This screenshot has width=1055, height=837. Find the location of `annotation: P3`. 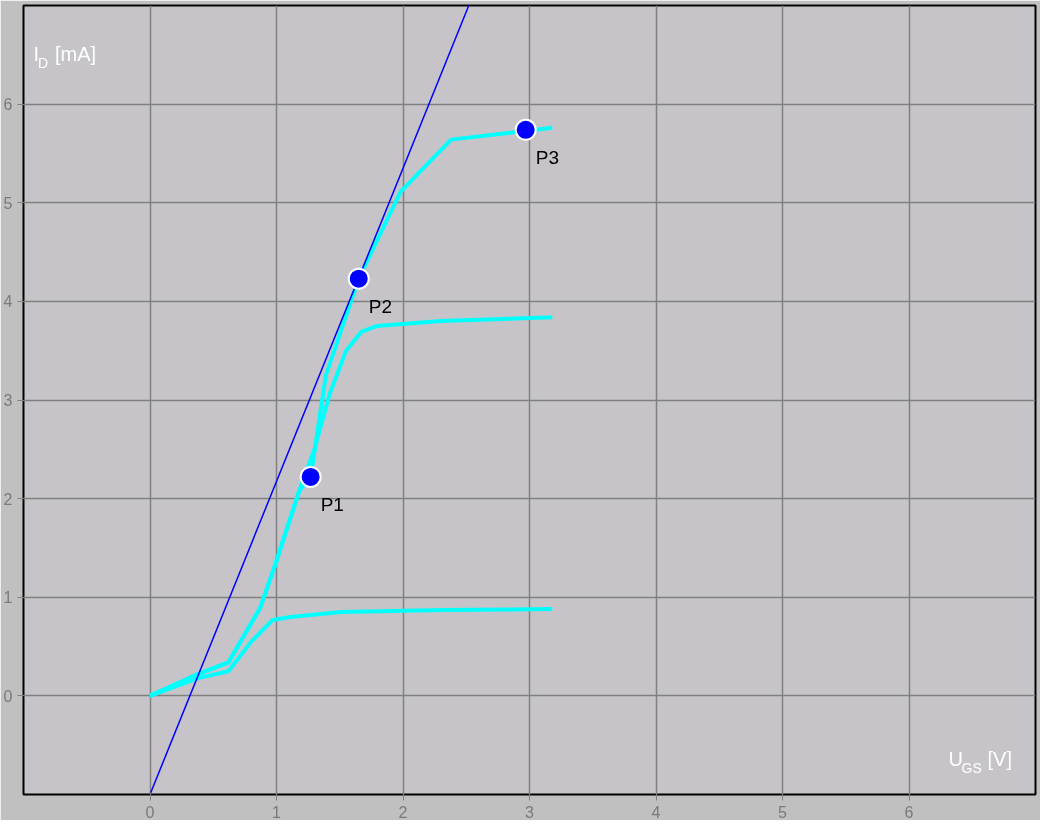

annotation: P3 is located at coordinates (547, 157).